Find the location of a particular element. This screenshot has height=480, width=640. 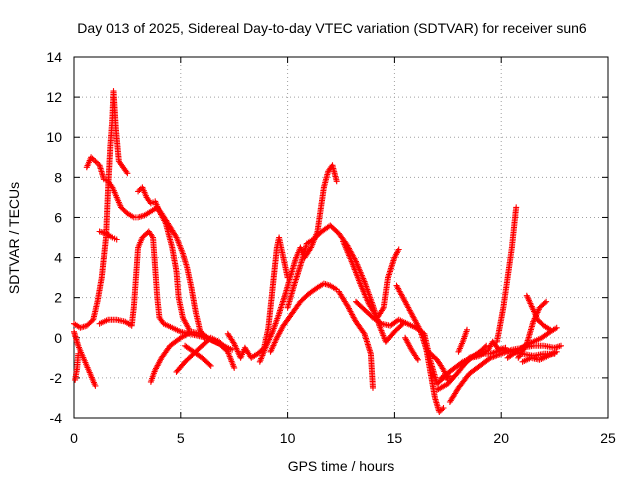

x-tick-label: 20 is located at coordinates (501, 438).